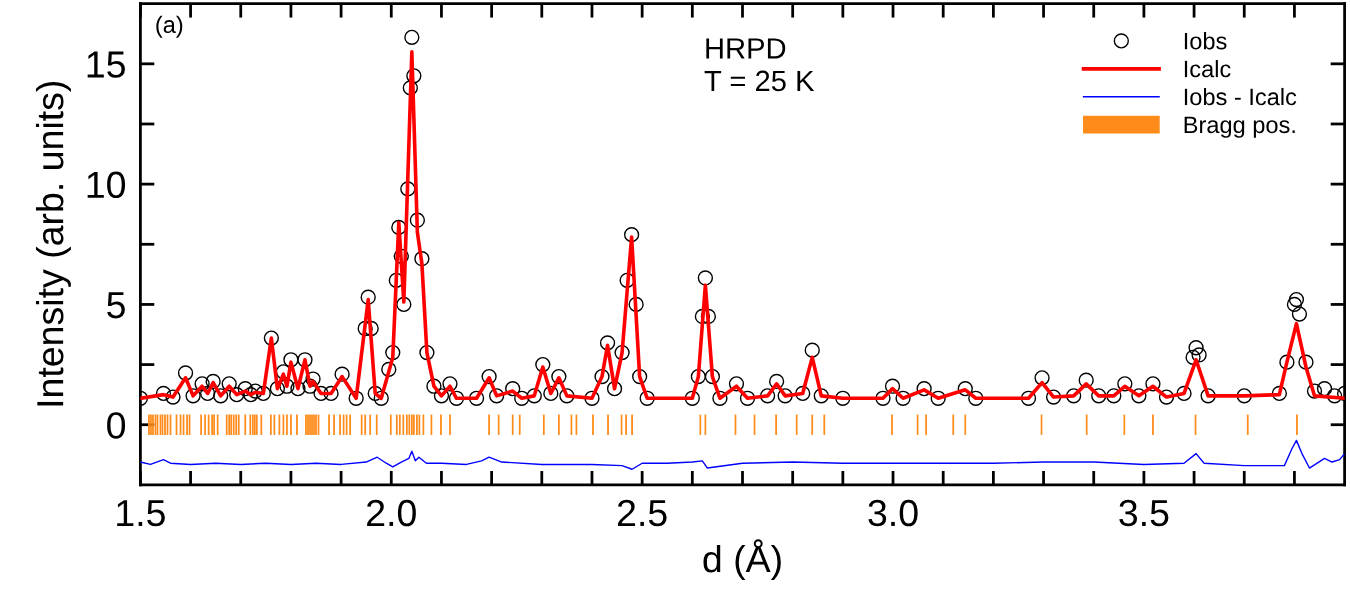 This screenshot has height=613, width=1350. I want to click on annotation: (a), so click(169, 26).